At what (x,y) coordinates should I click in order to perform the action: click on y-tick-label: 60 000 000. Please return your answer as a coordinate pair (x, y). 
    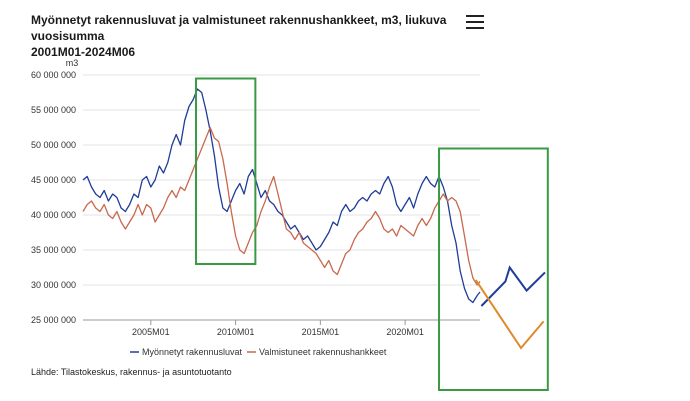
    Looking at the image, I should click on (53, 75).